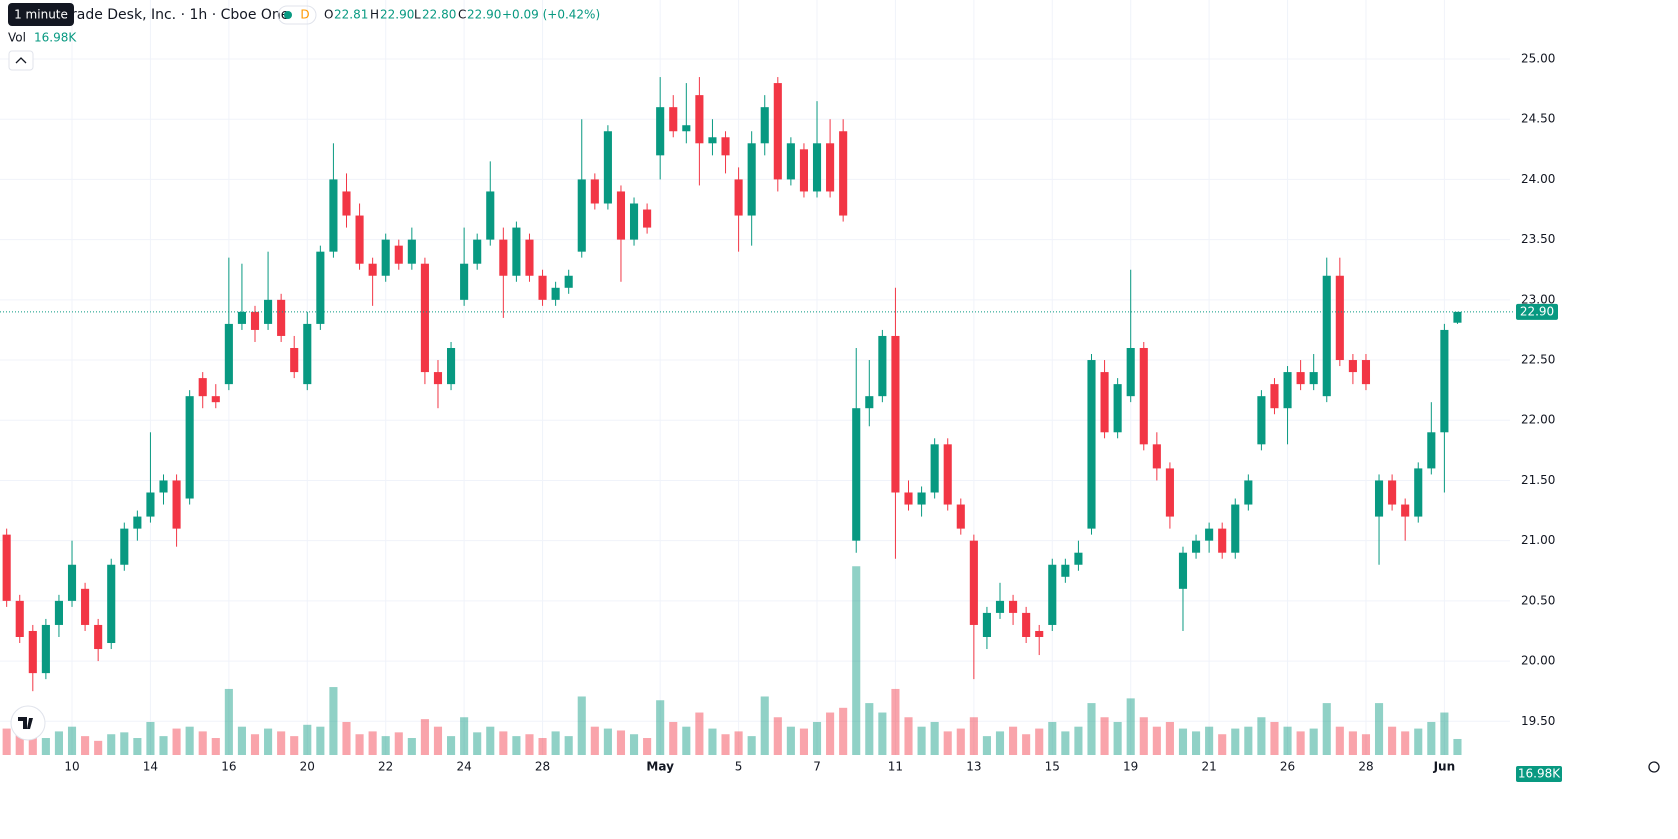 Image resolution: width=1678 pixels, height=839 pixels. Describe the element at coordinates (1538, 360) in the screenshot. I see `y-tick-label: 22.50` at that location.